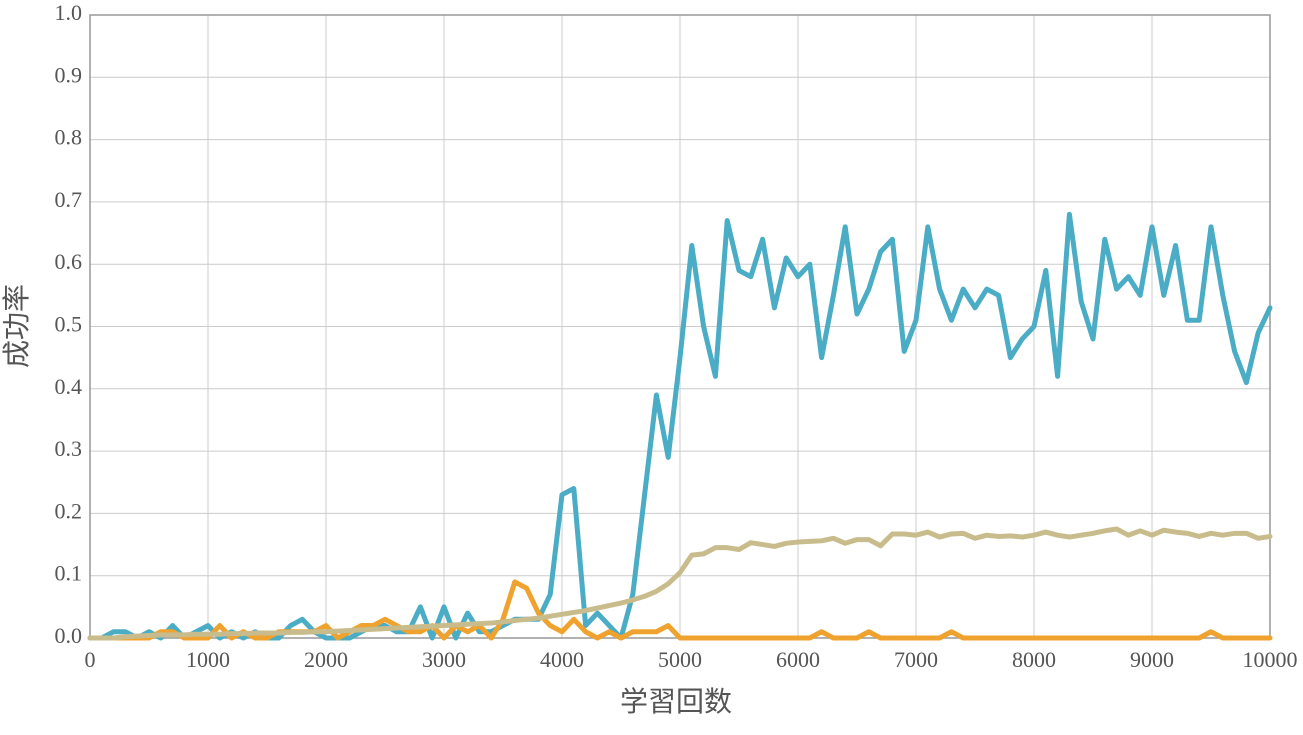 Image resolution: width=1303 pixels, height=735 pixels. What do you see at coordinates (69, 510) in the screenshot?
I see `y-tick-label: 0.2` at bounding box center [69, 510].